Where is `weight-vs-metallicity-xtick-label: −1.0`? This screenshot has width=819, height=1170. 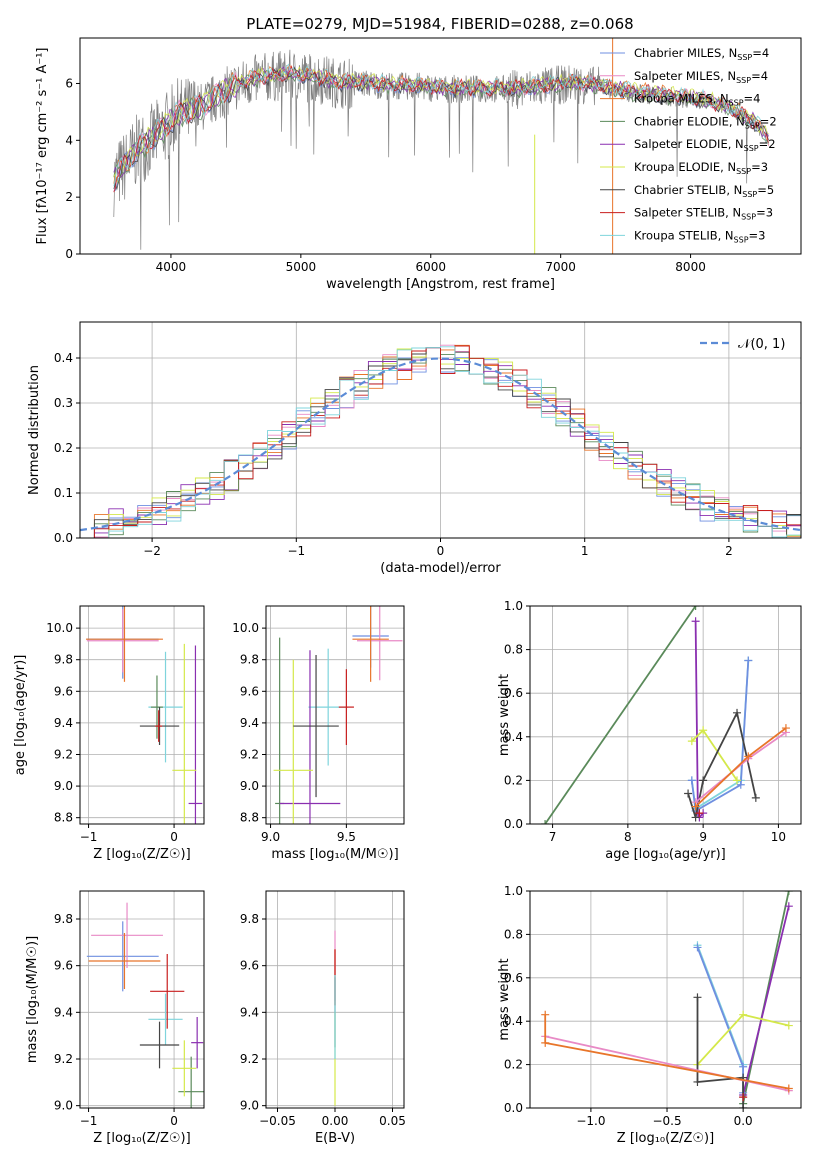 weight-vs-metallicity-xtick-label: −1.0 is located at coordinates (590, 1121).